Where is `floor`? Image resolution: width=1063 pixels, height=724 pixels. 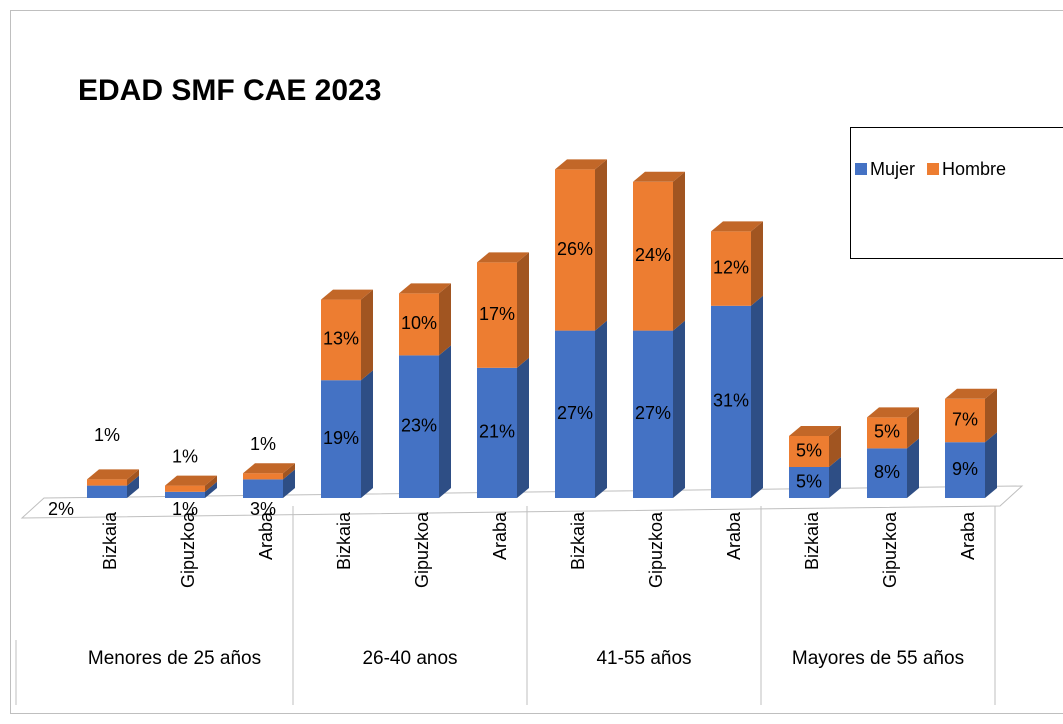 floor is located at coordinates (522, 502).